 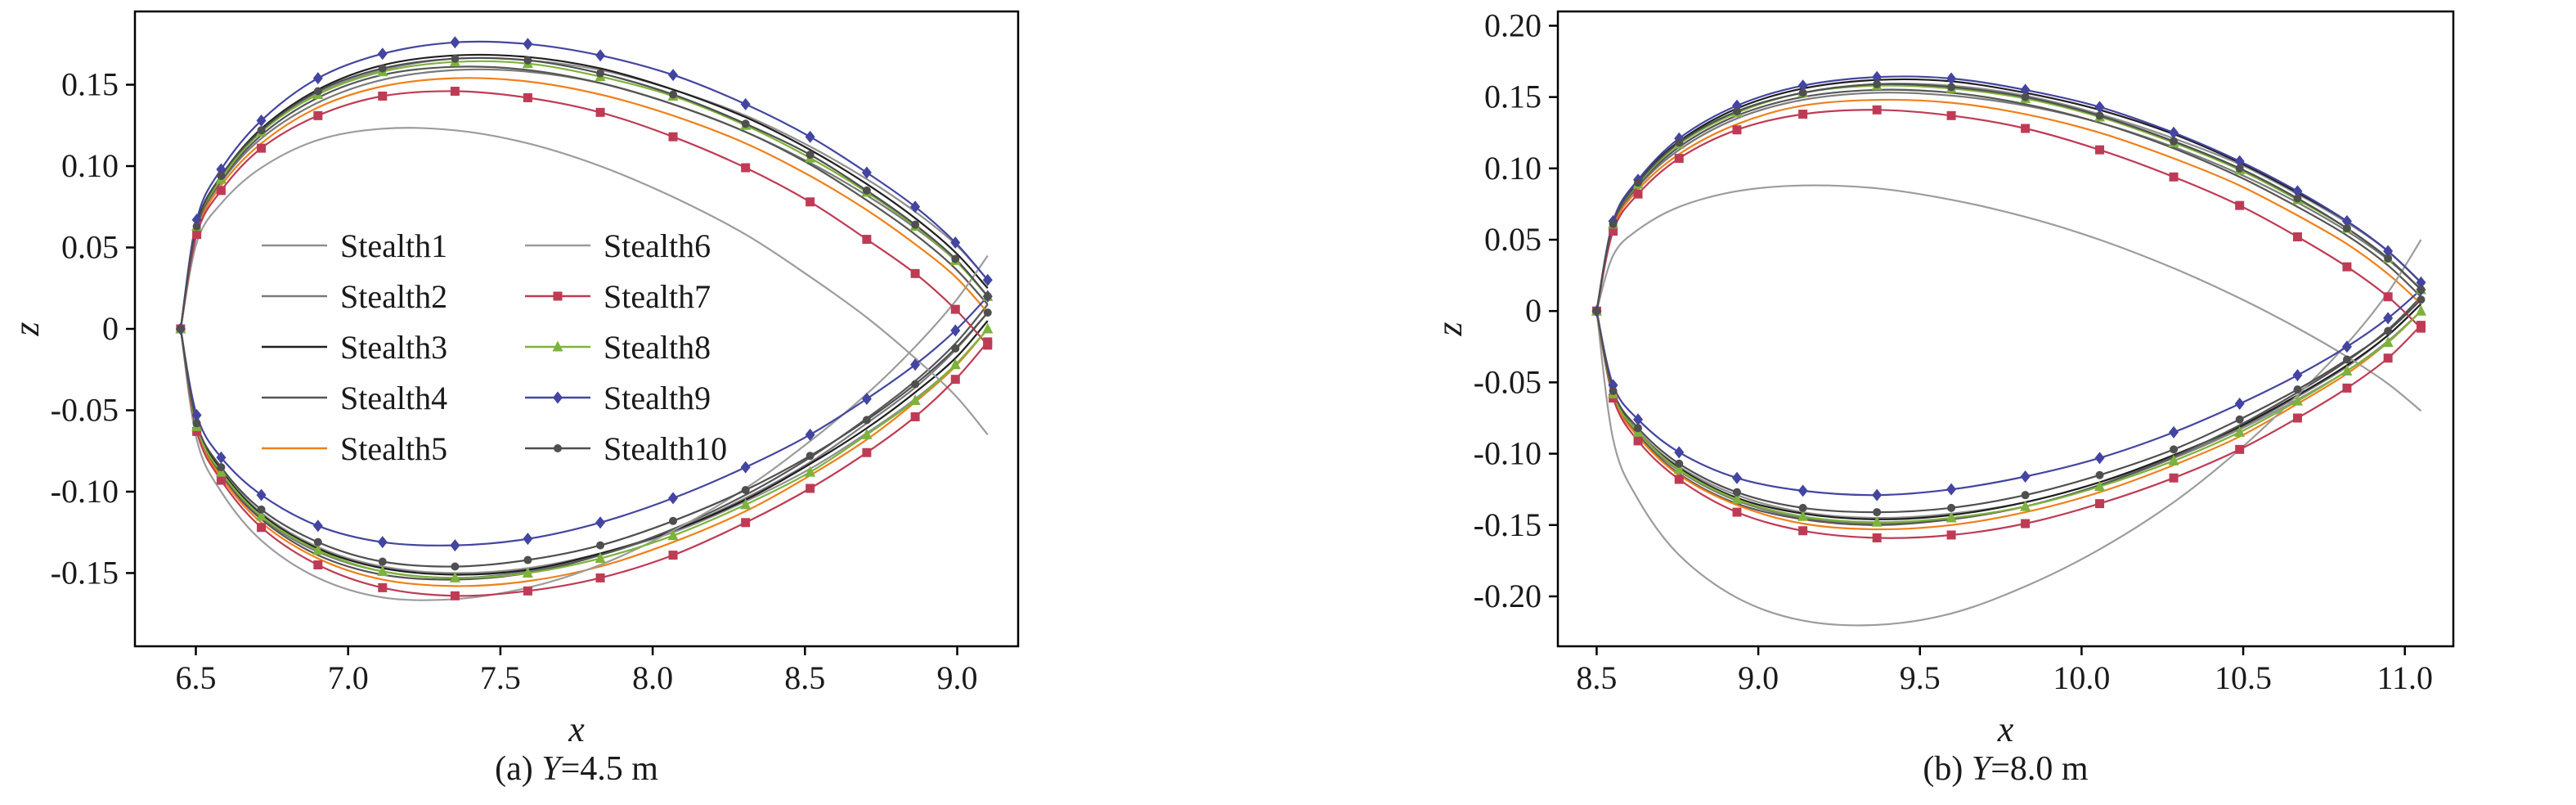 I want to click on y-tick-label: 0.15, so click(x=1513, y=97).